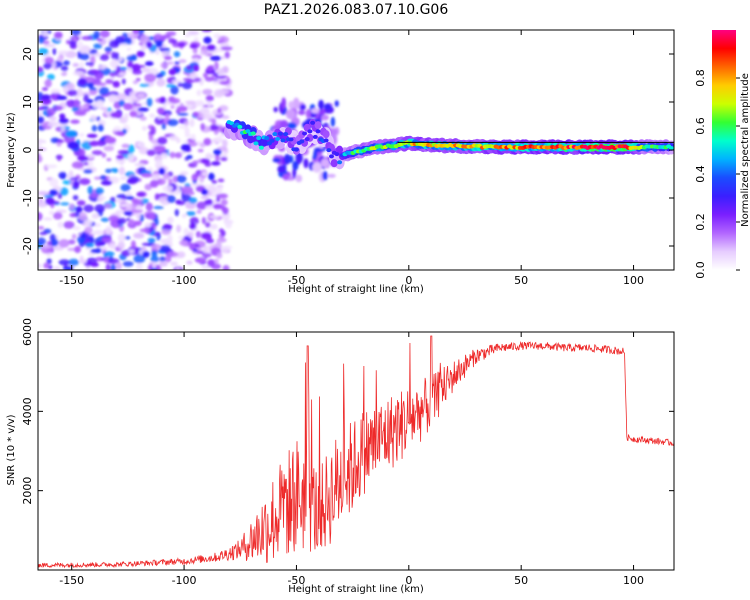  Describe the element at coordinates (11, 449) in the screenshot. I see `snr-y-label: SNR (10 * v/v)` at that location.